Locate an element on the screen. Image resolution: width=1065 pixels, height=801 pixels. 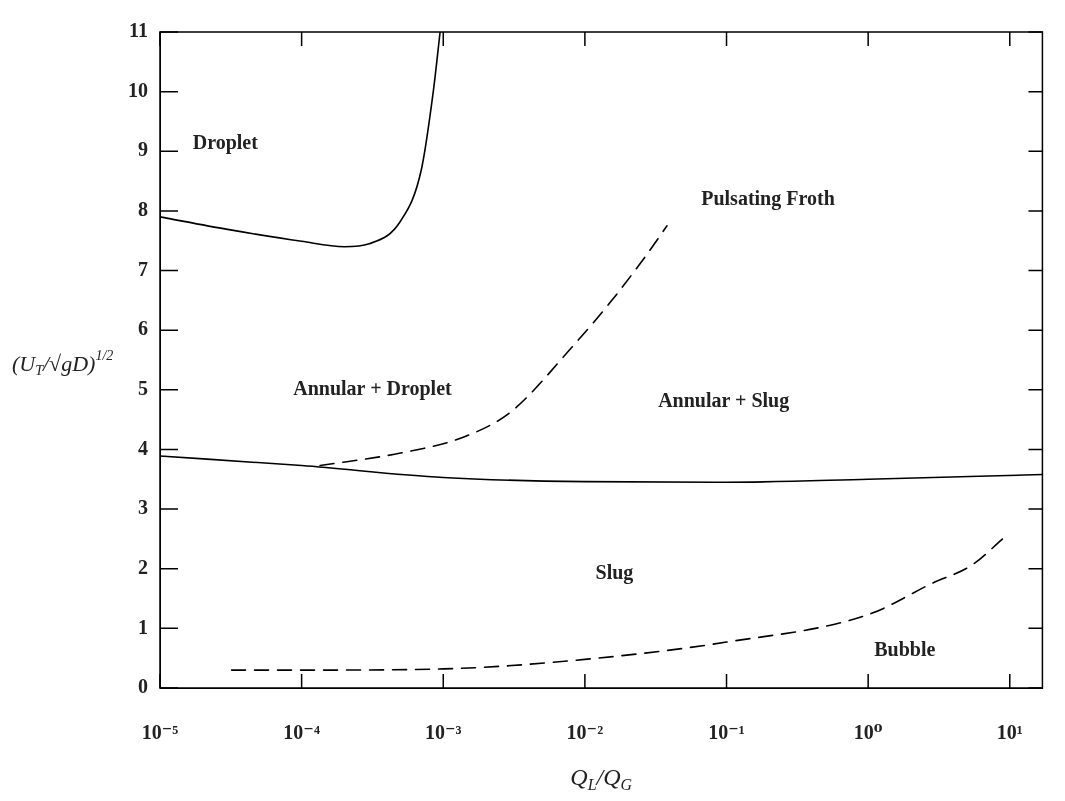
y-tick-label: 1 is located at coordinates (143, 626).